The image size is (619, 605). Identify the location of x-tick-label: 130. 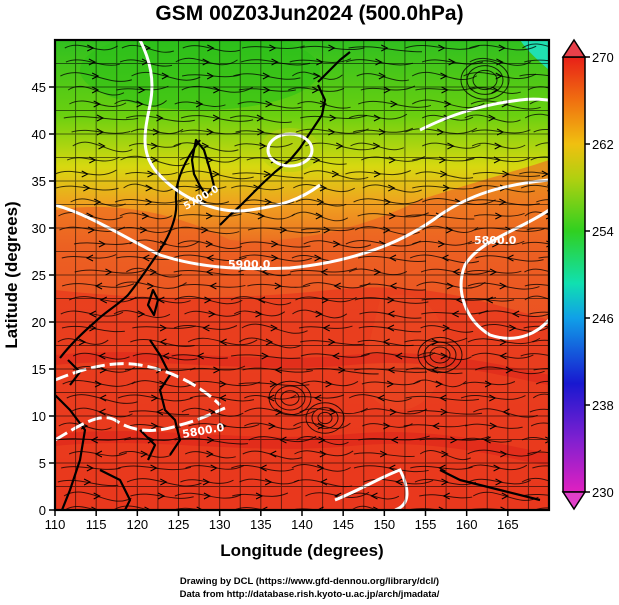
(220, 524).